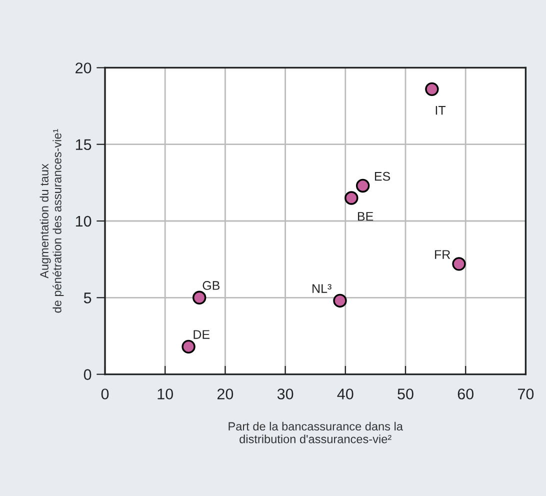 The image size is (546, 496). Describe the element at coordinates (366, 216) in the screenshot. I see `annotation: BE` at that location.